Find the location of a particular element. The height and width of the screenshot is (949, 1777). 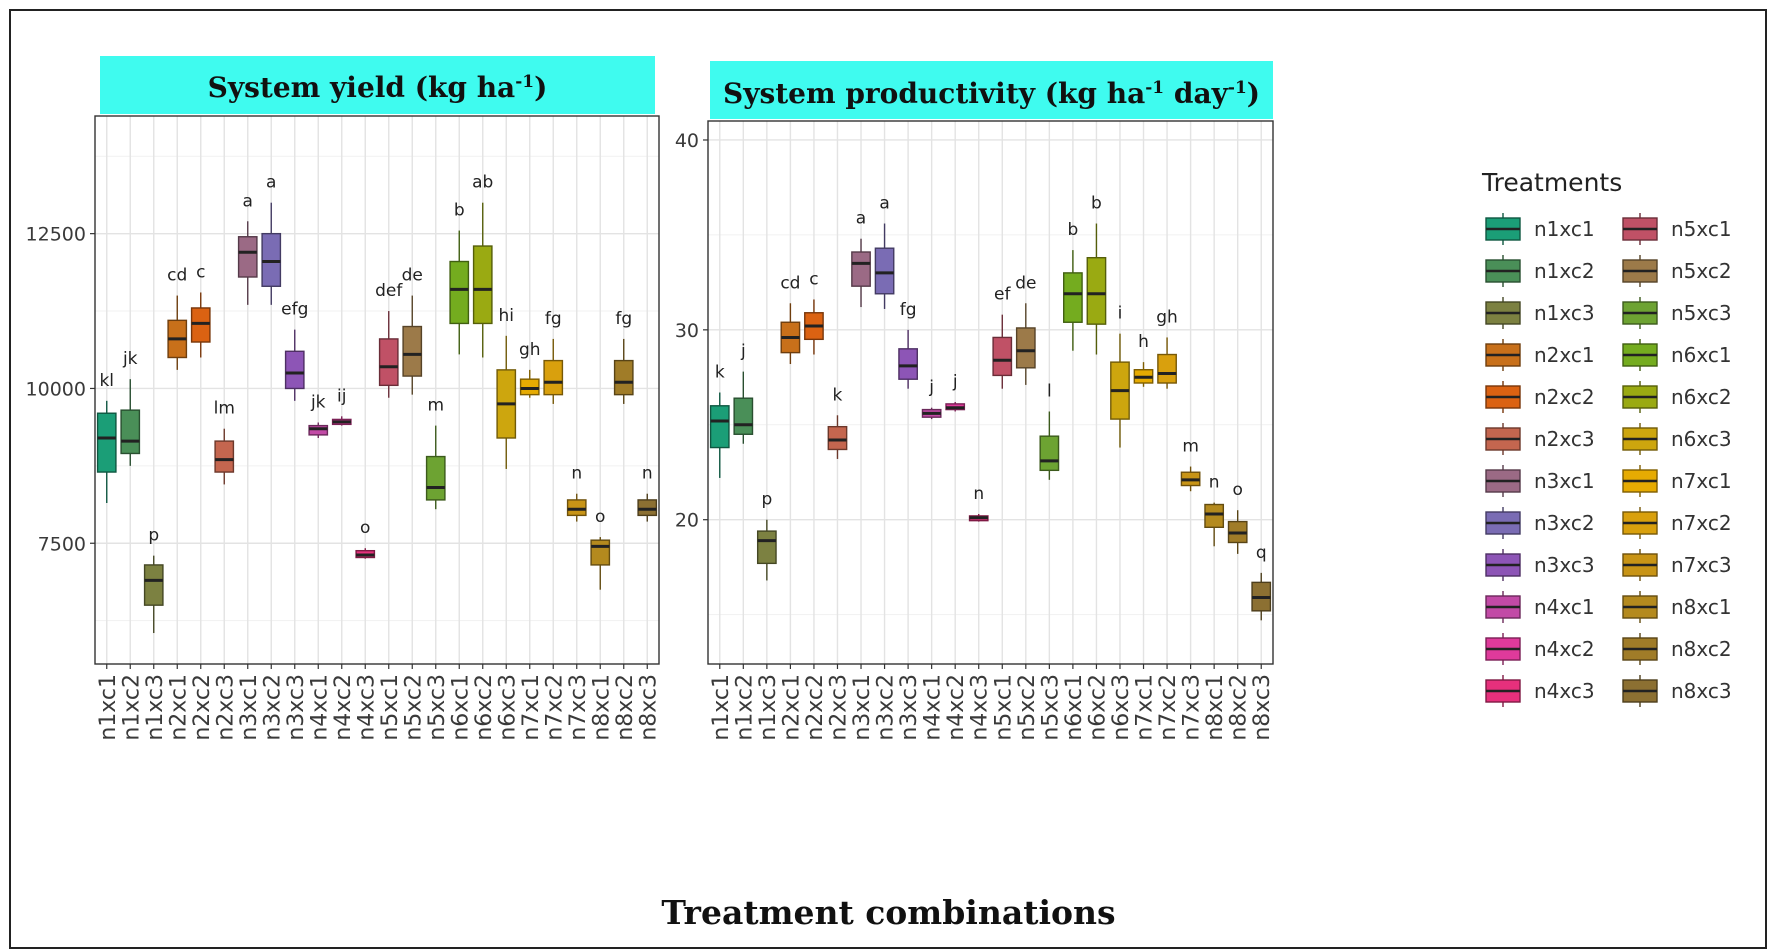

legend-item-n8xc1: n8xc1 is located at coordinates (1677, 607).